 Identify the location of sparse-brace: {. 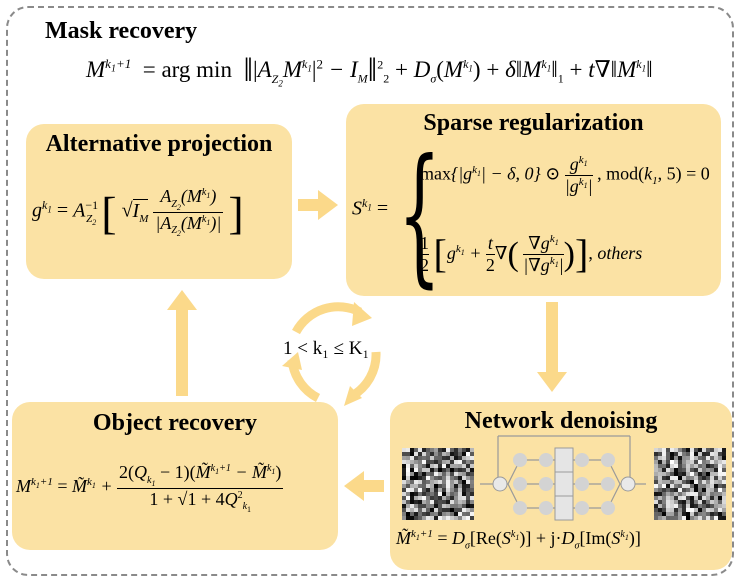
(419, 215).